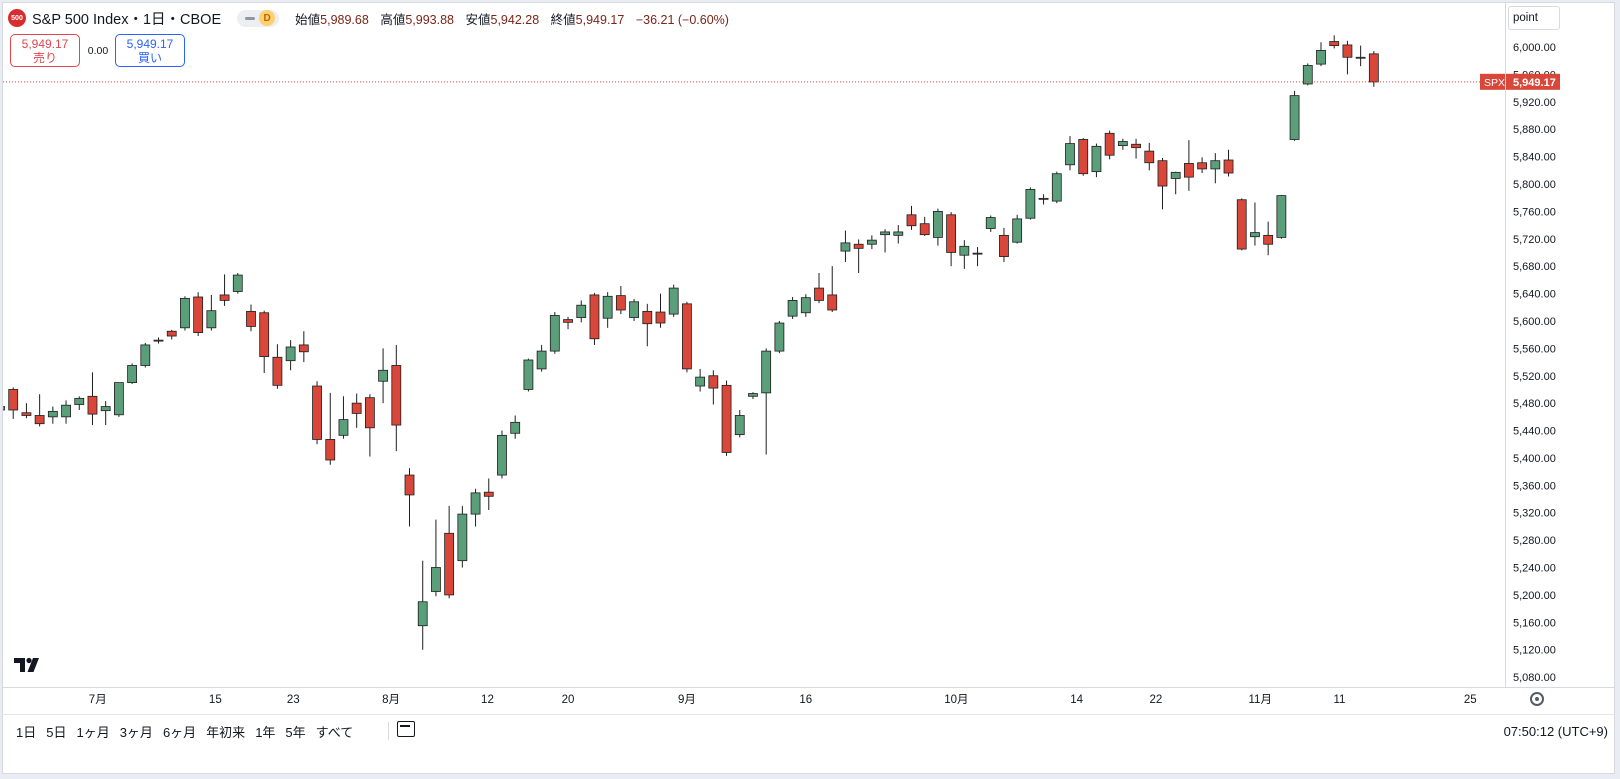 The height and width of the screenshot is (779, 1620). What do you see at coordinates (258, 18) in the screenshot?
I see `interval-status-pill: D` at bounding box center [258, 18].